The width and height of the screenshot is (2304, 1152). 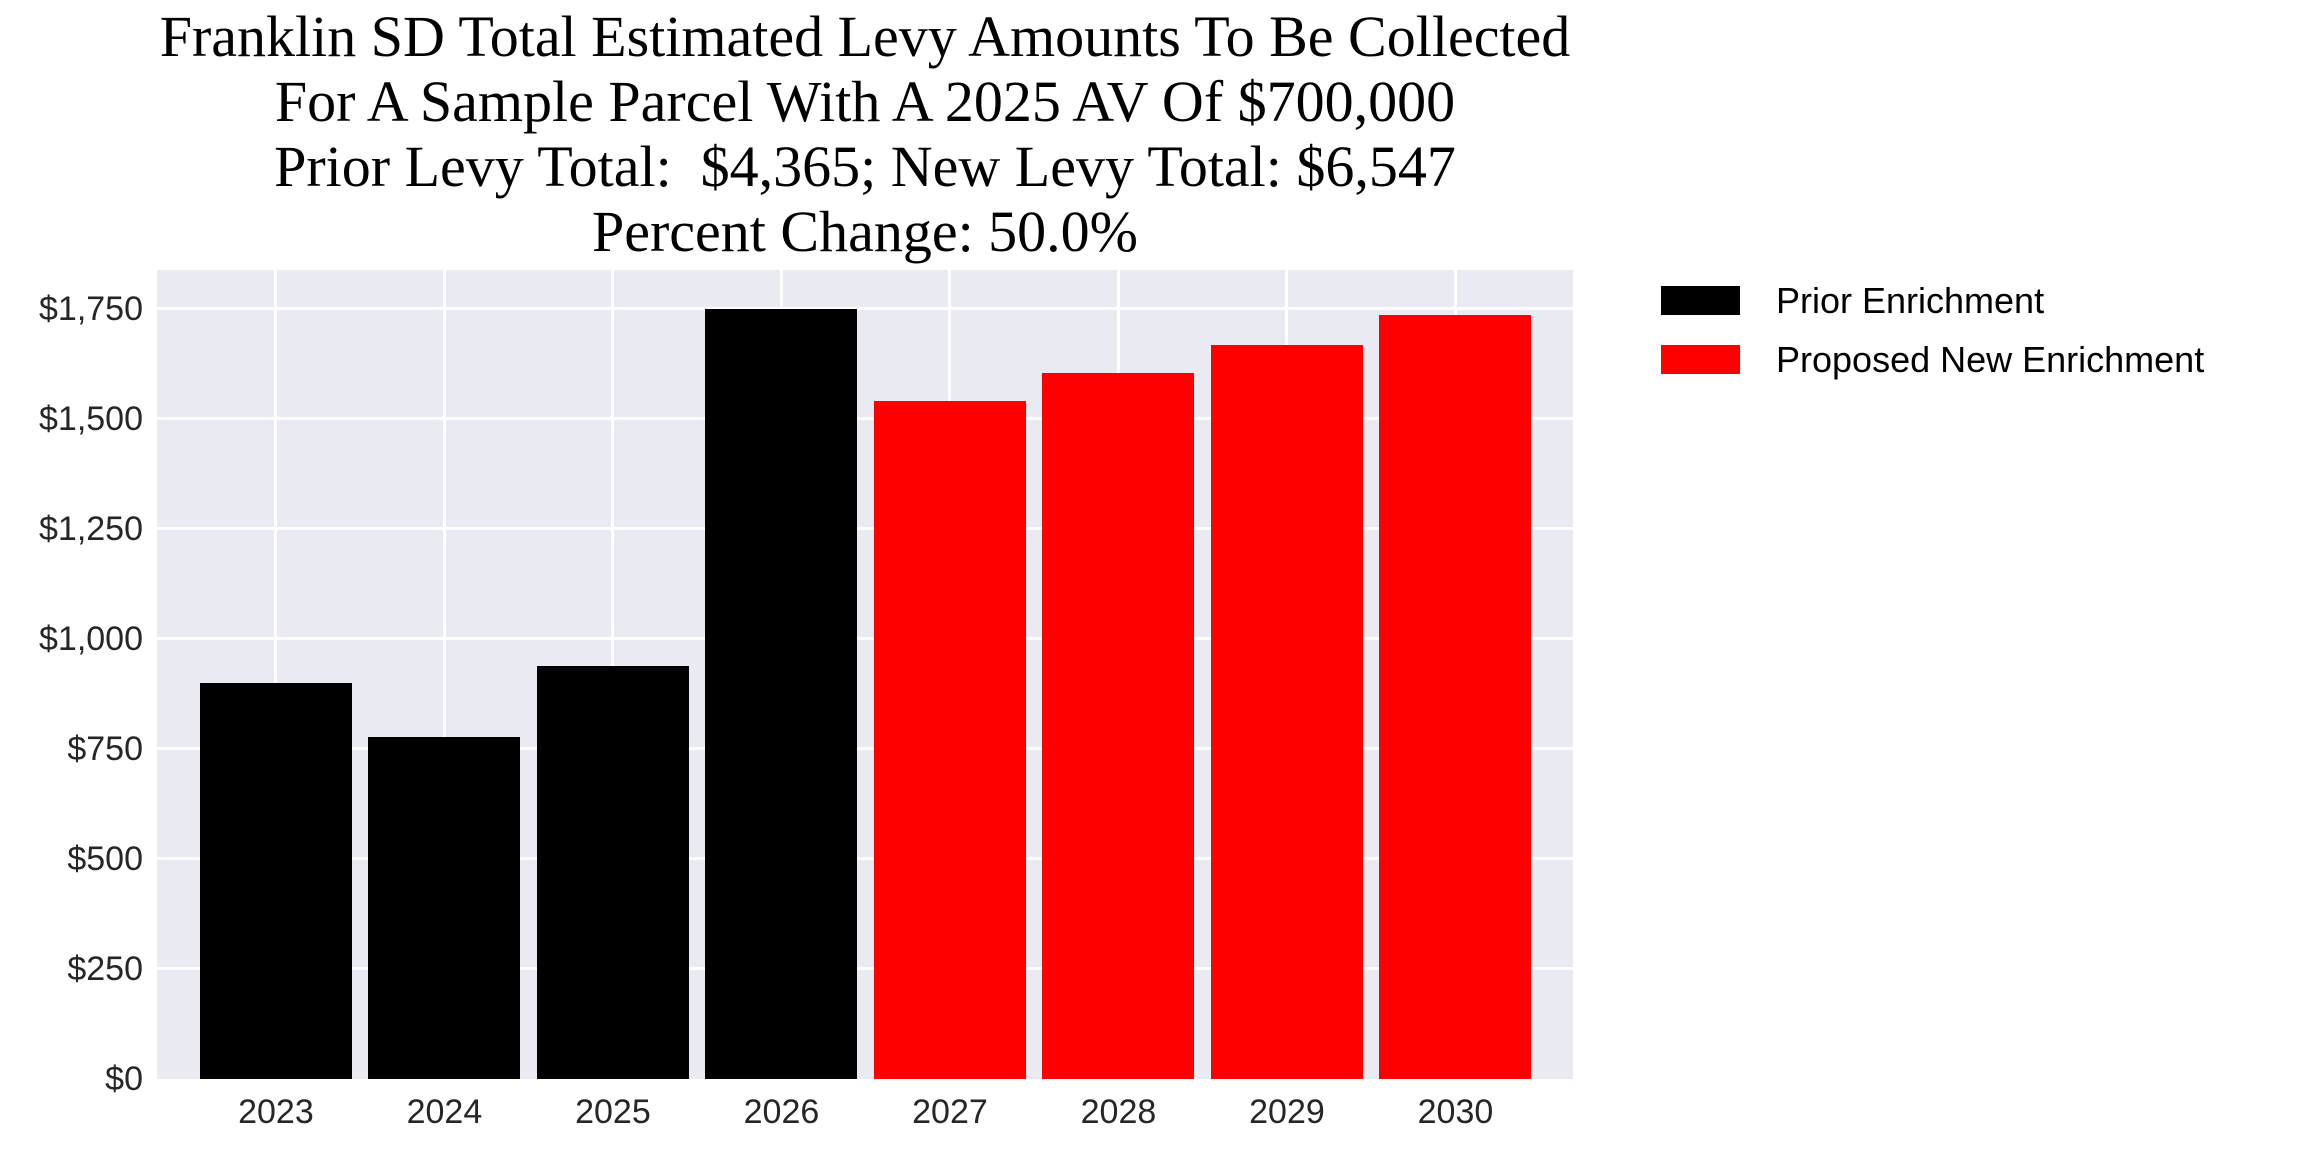 I want to click on x-tick-label-2024: 2024, so click(x=444, y=1112).